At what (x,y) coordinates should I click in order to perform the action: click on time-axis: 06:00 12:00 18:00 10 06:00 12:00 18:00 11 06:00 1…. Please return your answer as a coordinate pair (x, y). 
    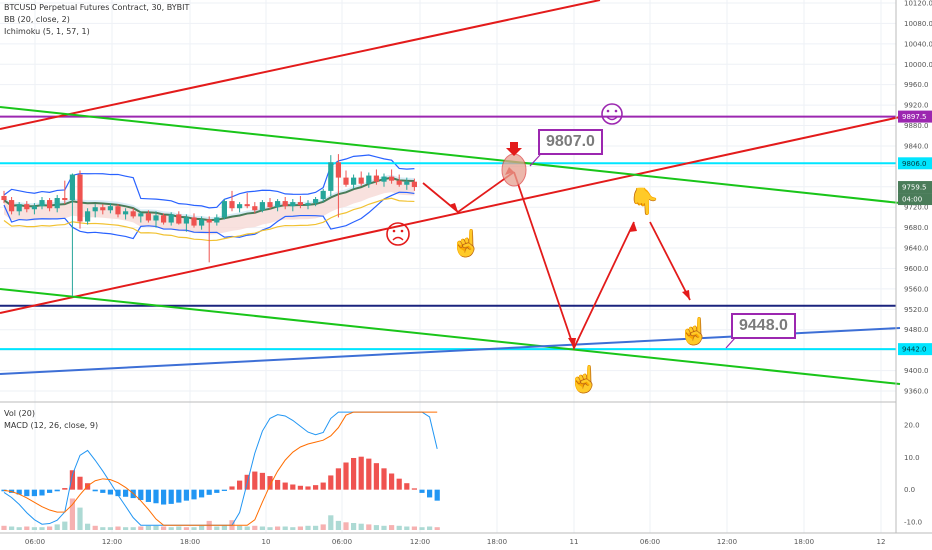
    Looking at the image, I should click on (455, 542).